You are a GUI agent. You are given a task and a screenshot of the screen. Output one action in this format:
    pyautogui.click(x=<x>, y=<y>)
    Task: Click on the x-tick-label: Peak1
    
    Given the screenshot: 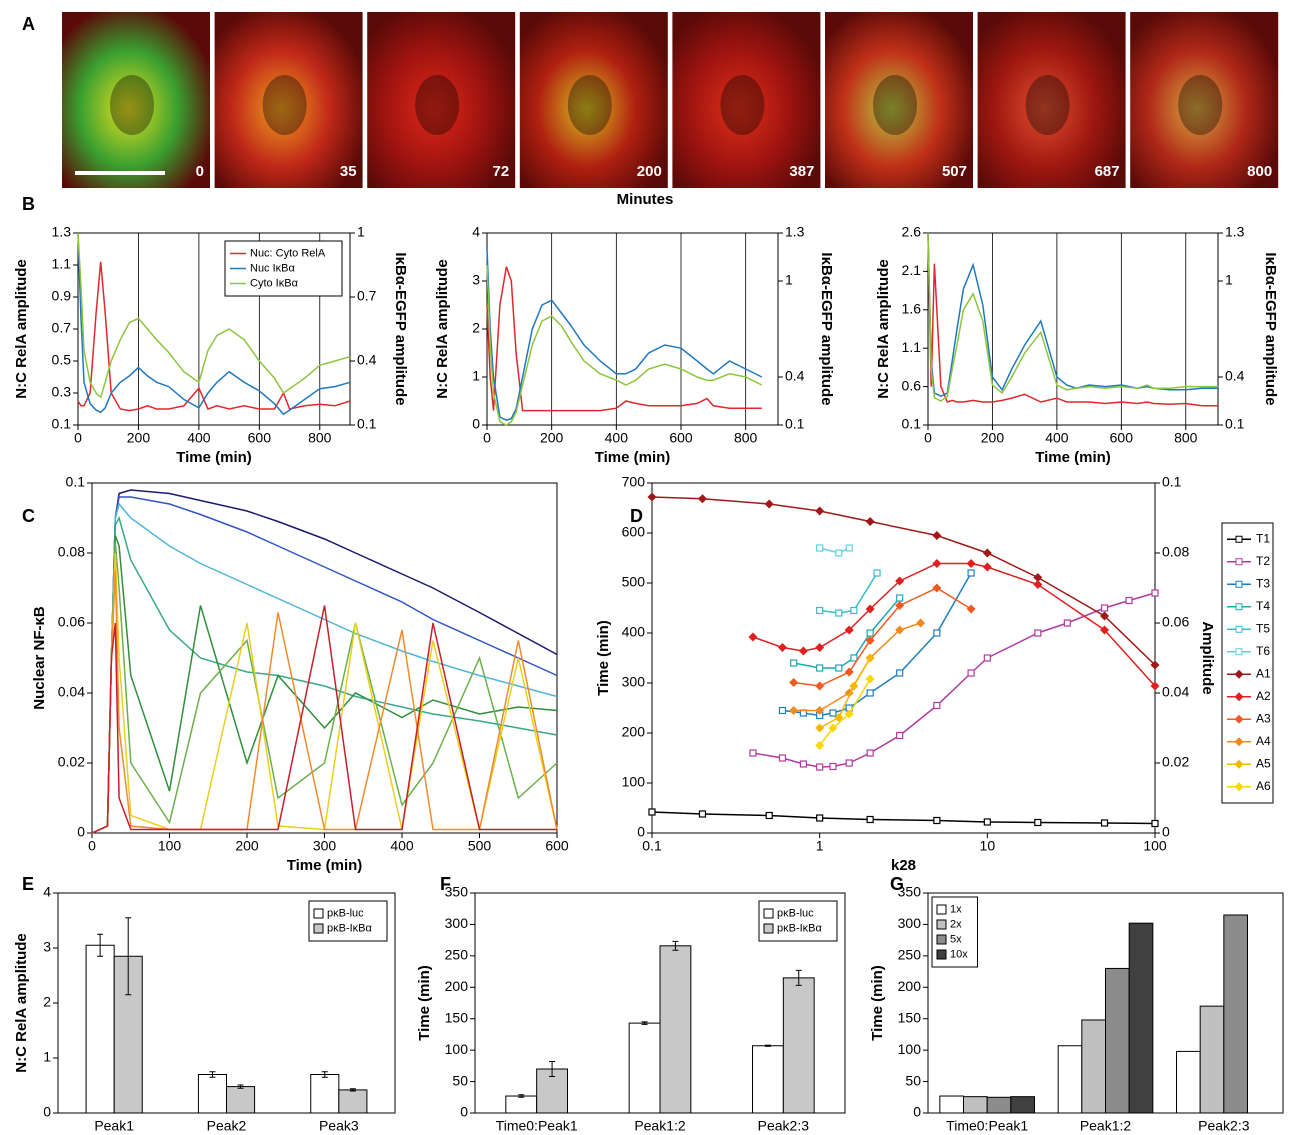 What is the action you would take?
    pyautogui.click(x=114, y=1126)
    